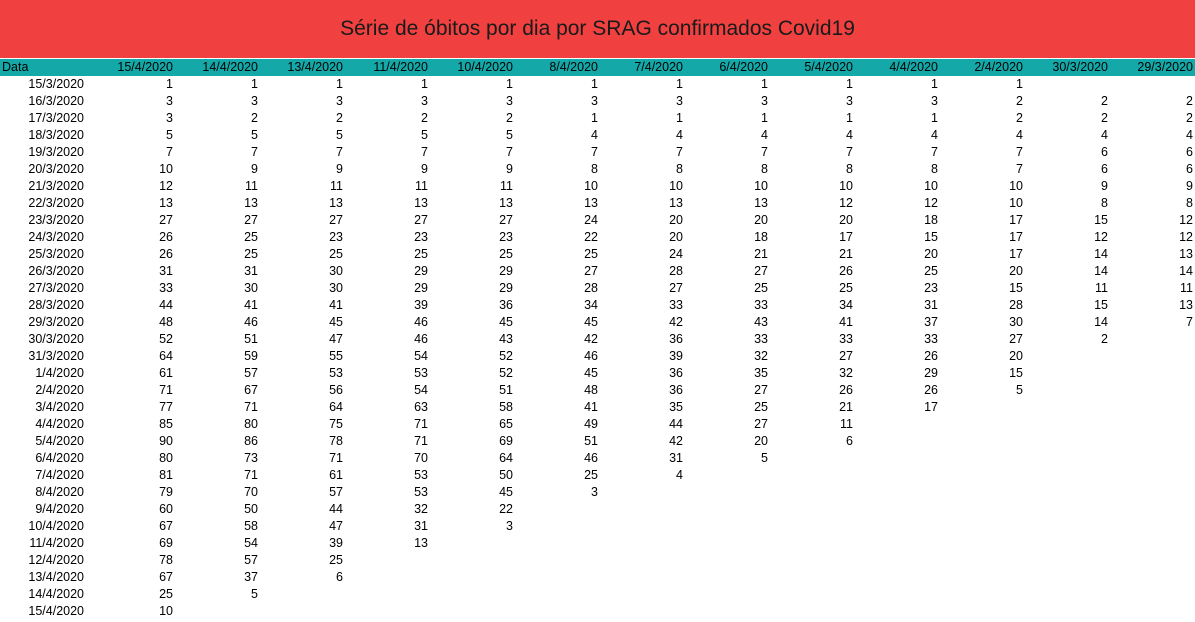 The image size is (1195, 622). What do you see at coordinates (15, 67) in the screenshot?
I see `column-header-date: Data` at bounding box center [15, 67].